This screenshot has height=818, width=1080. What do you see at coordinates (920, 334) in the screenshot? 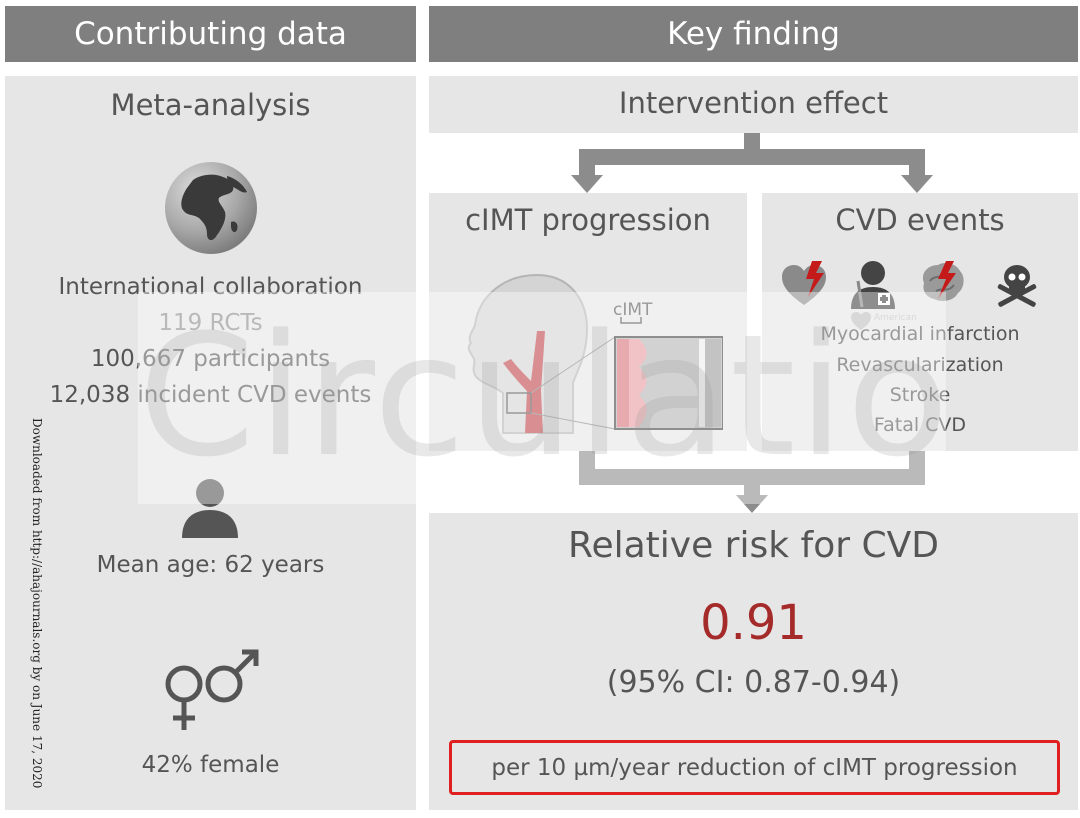
I see `cvd-item-myocardial-infarction: Myocardial infarction` at bounding box center [920, 334].